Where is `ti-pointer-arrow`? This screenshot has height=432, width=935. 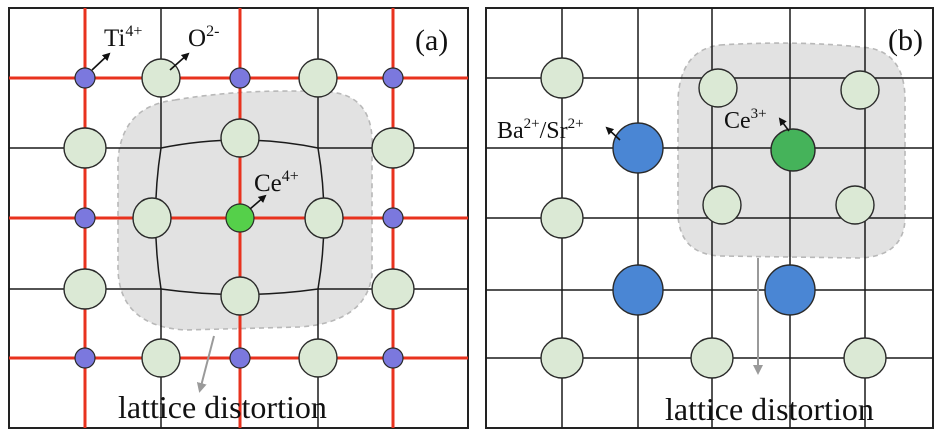 ti-pointer-arrow is located at coordinates (101, 61).